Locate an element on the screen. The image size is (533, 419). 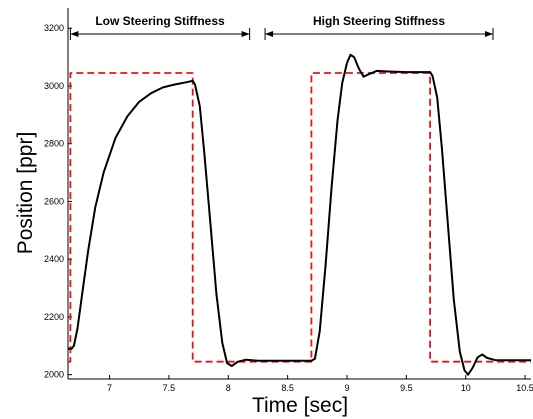
y-tick-label: 2800 is located at coordinates (54, 144).